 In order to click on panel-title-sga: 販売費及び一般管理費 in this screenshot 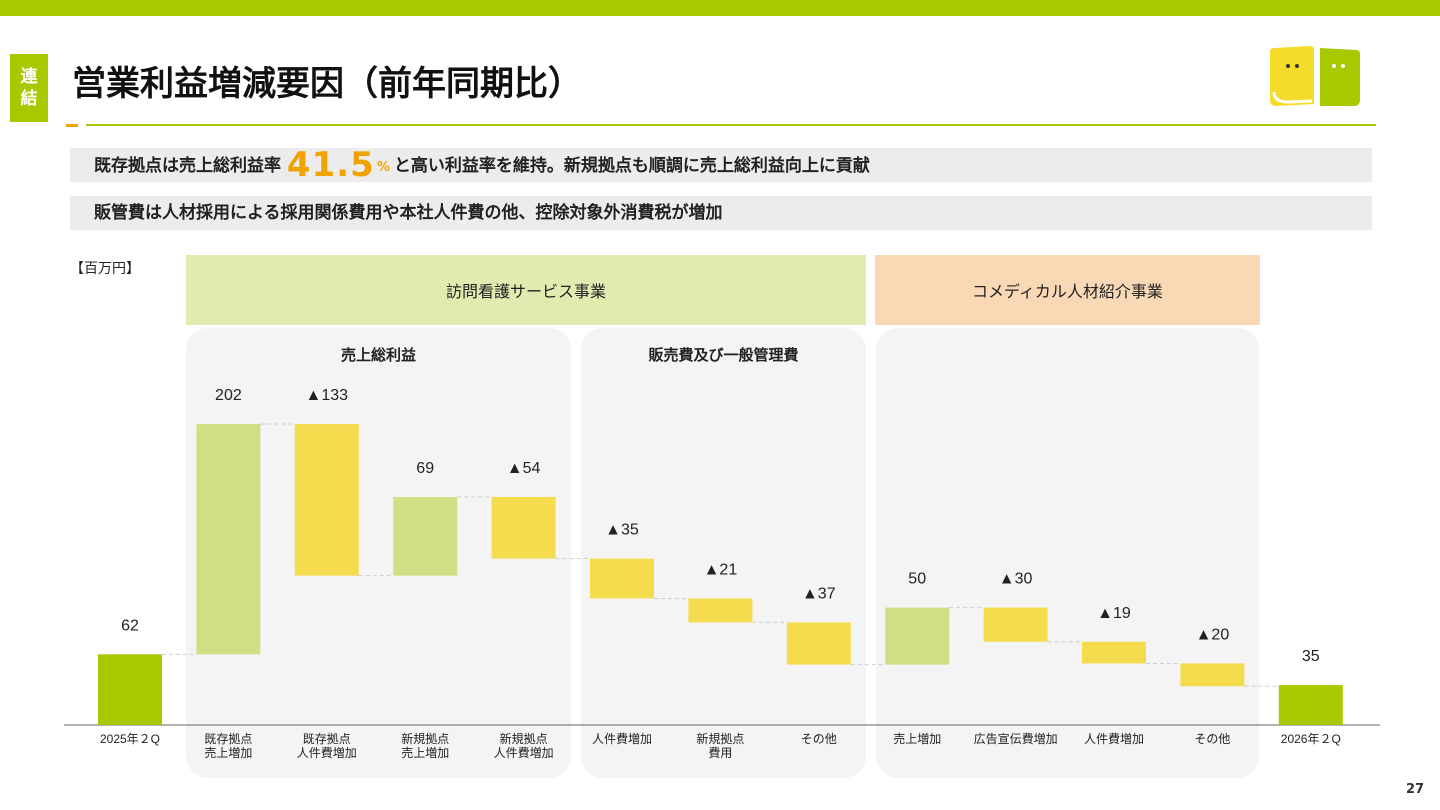, I will do `click(723, 355)`.